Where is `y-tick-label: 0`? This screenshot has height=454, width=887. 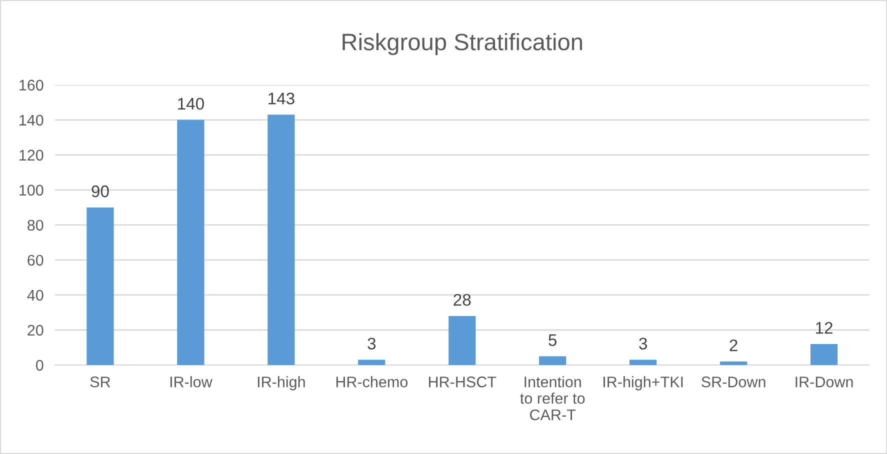 y-tick-label: 0 is located at coordinates (40, 365).